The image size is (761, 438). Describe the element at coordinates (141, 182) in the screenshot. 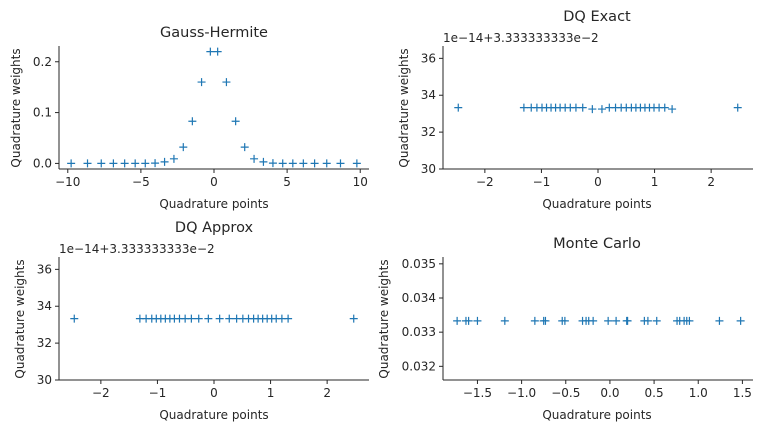

I see `x-tick-label: −5` at that location.